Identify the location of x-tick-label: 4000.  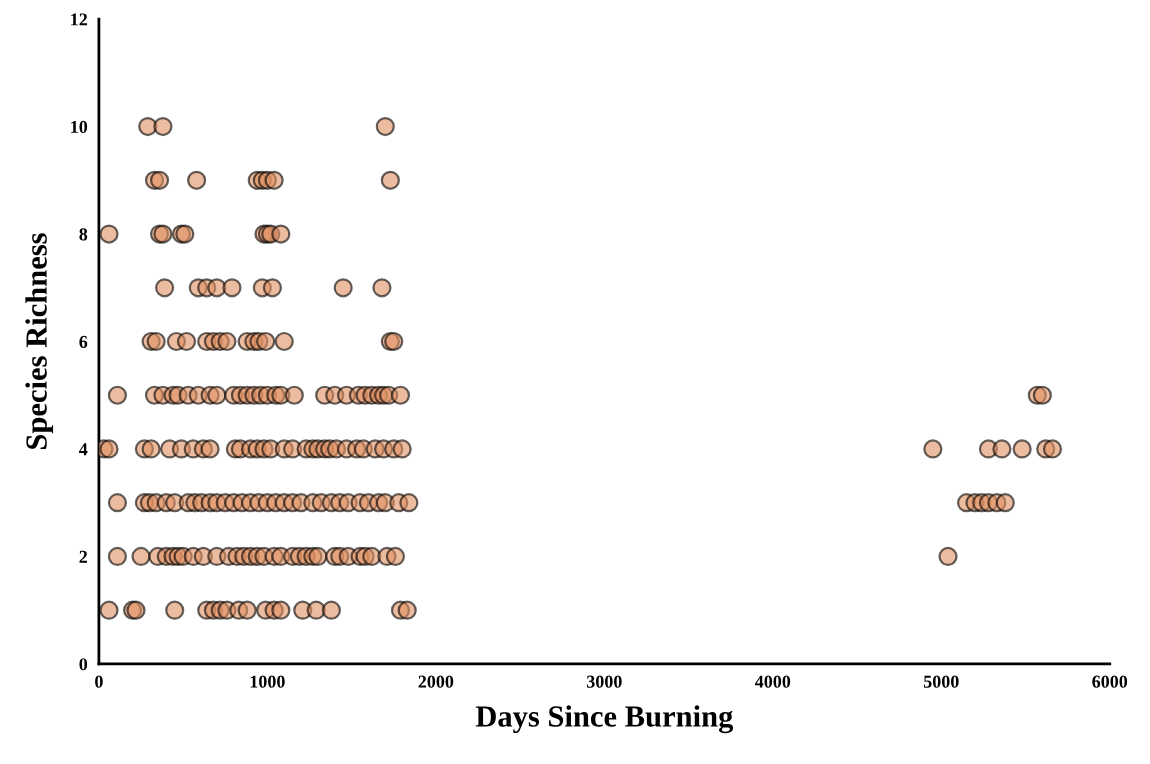
(772, 681).